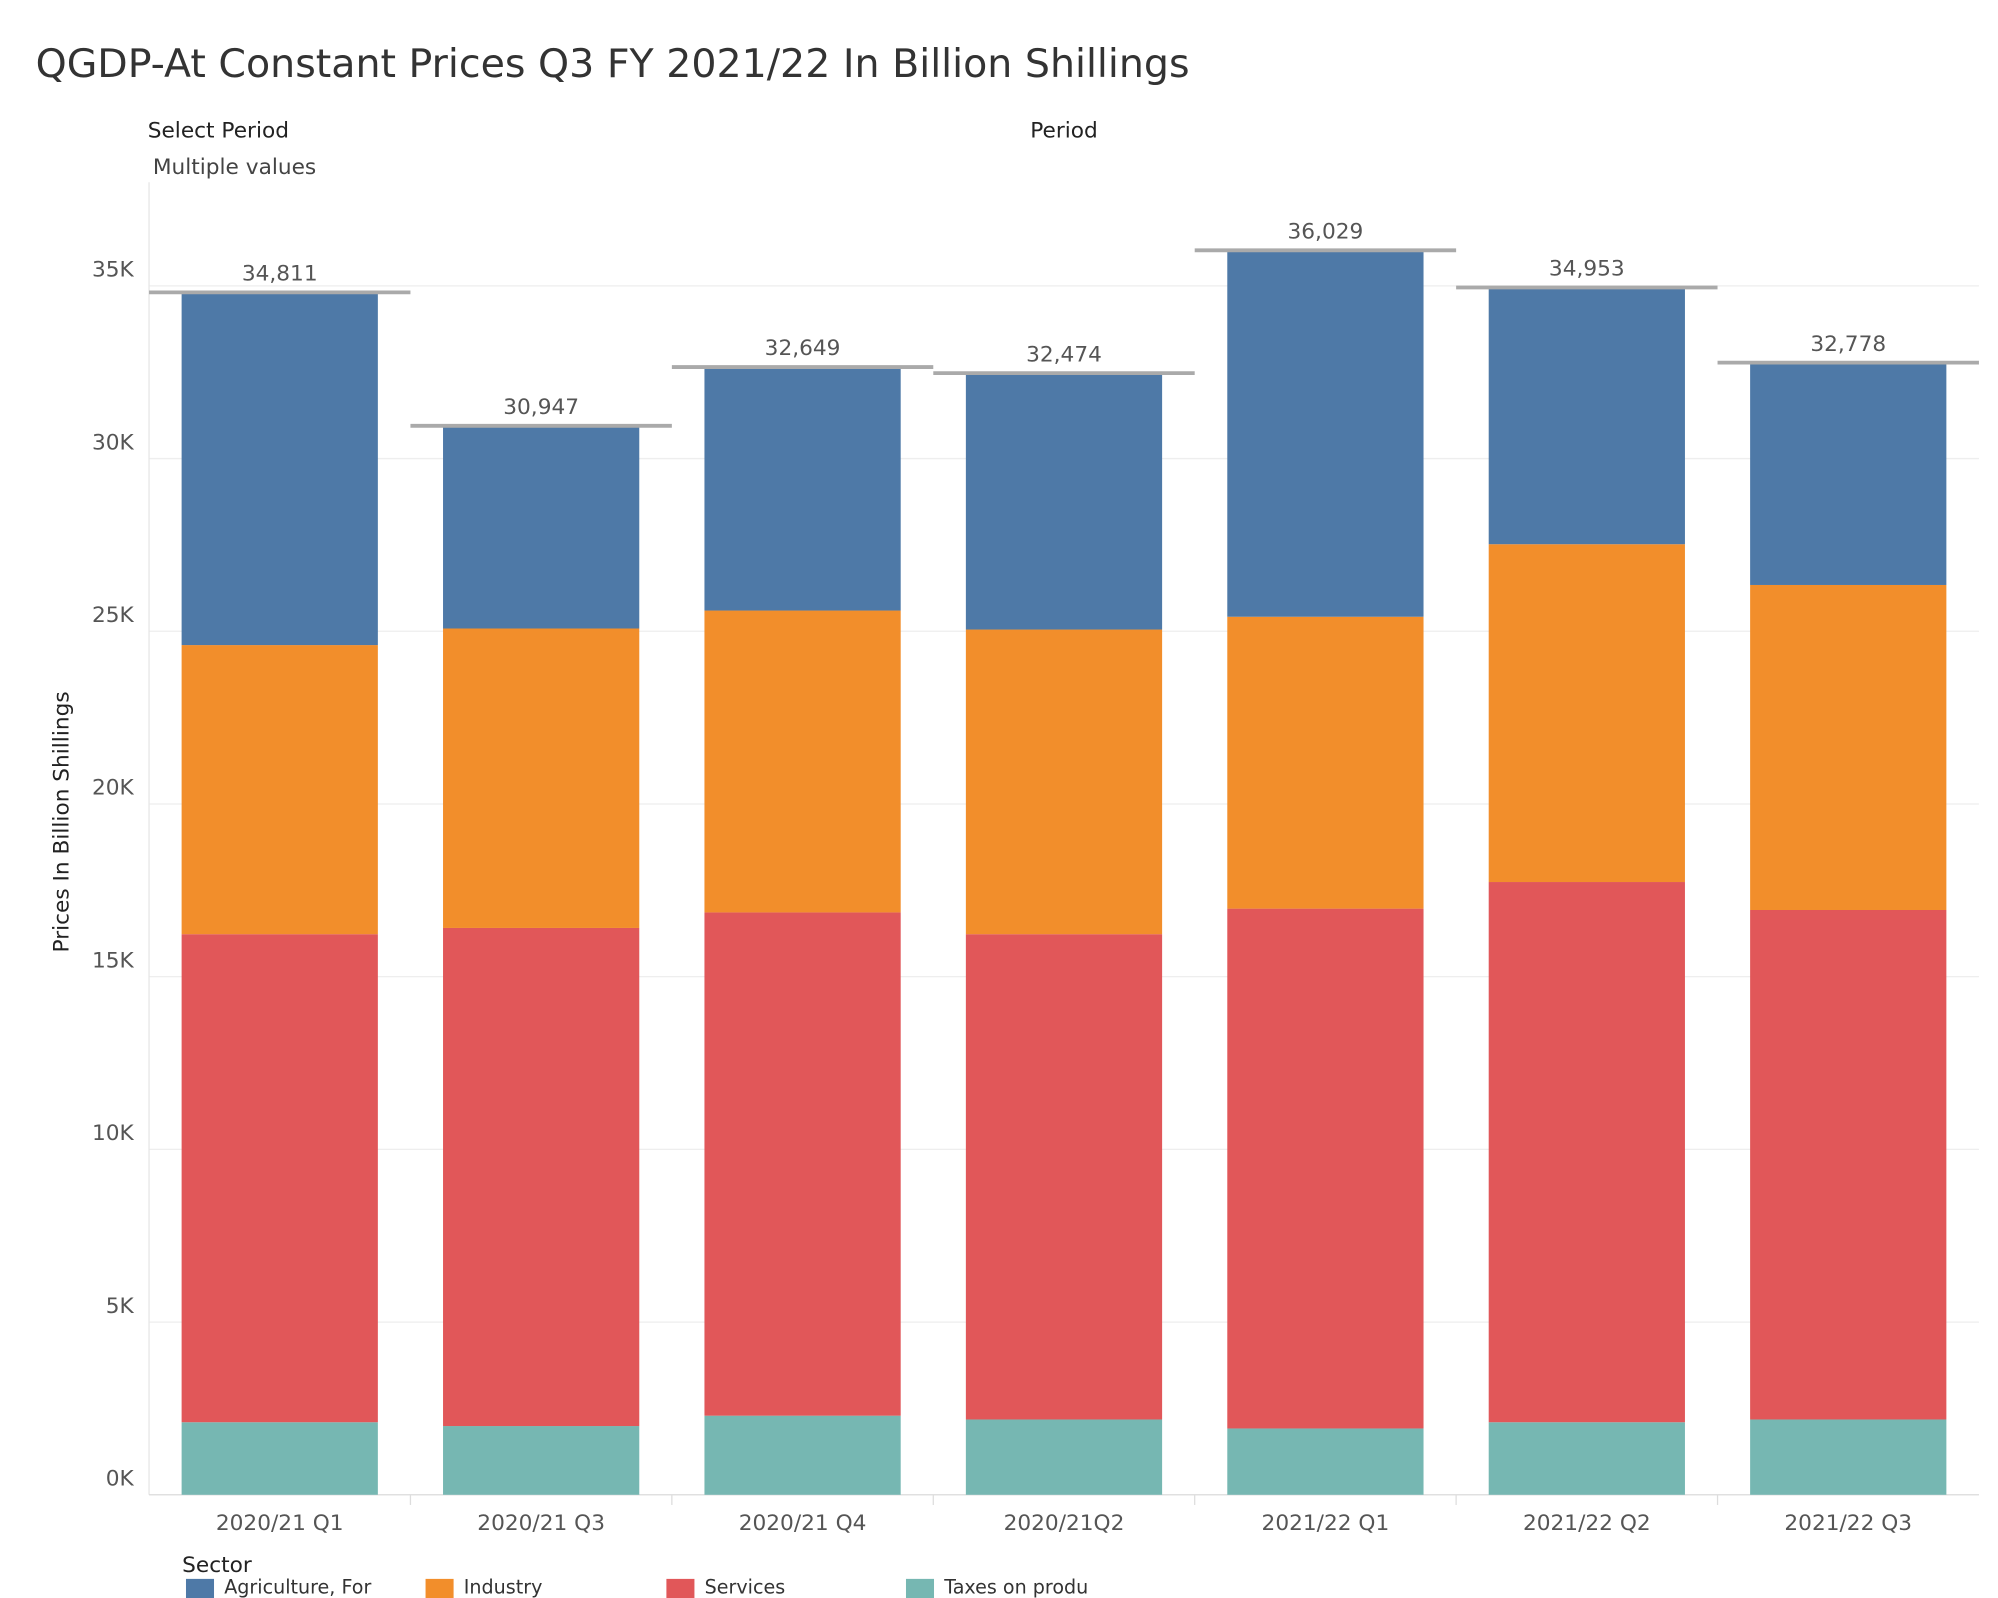  Describe the element at coordinates (120, 1306) in the screenshot. I see `y-tick-label: 5K` at that location.